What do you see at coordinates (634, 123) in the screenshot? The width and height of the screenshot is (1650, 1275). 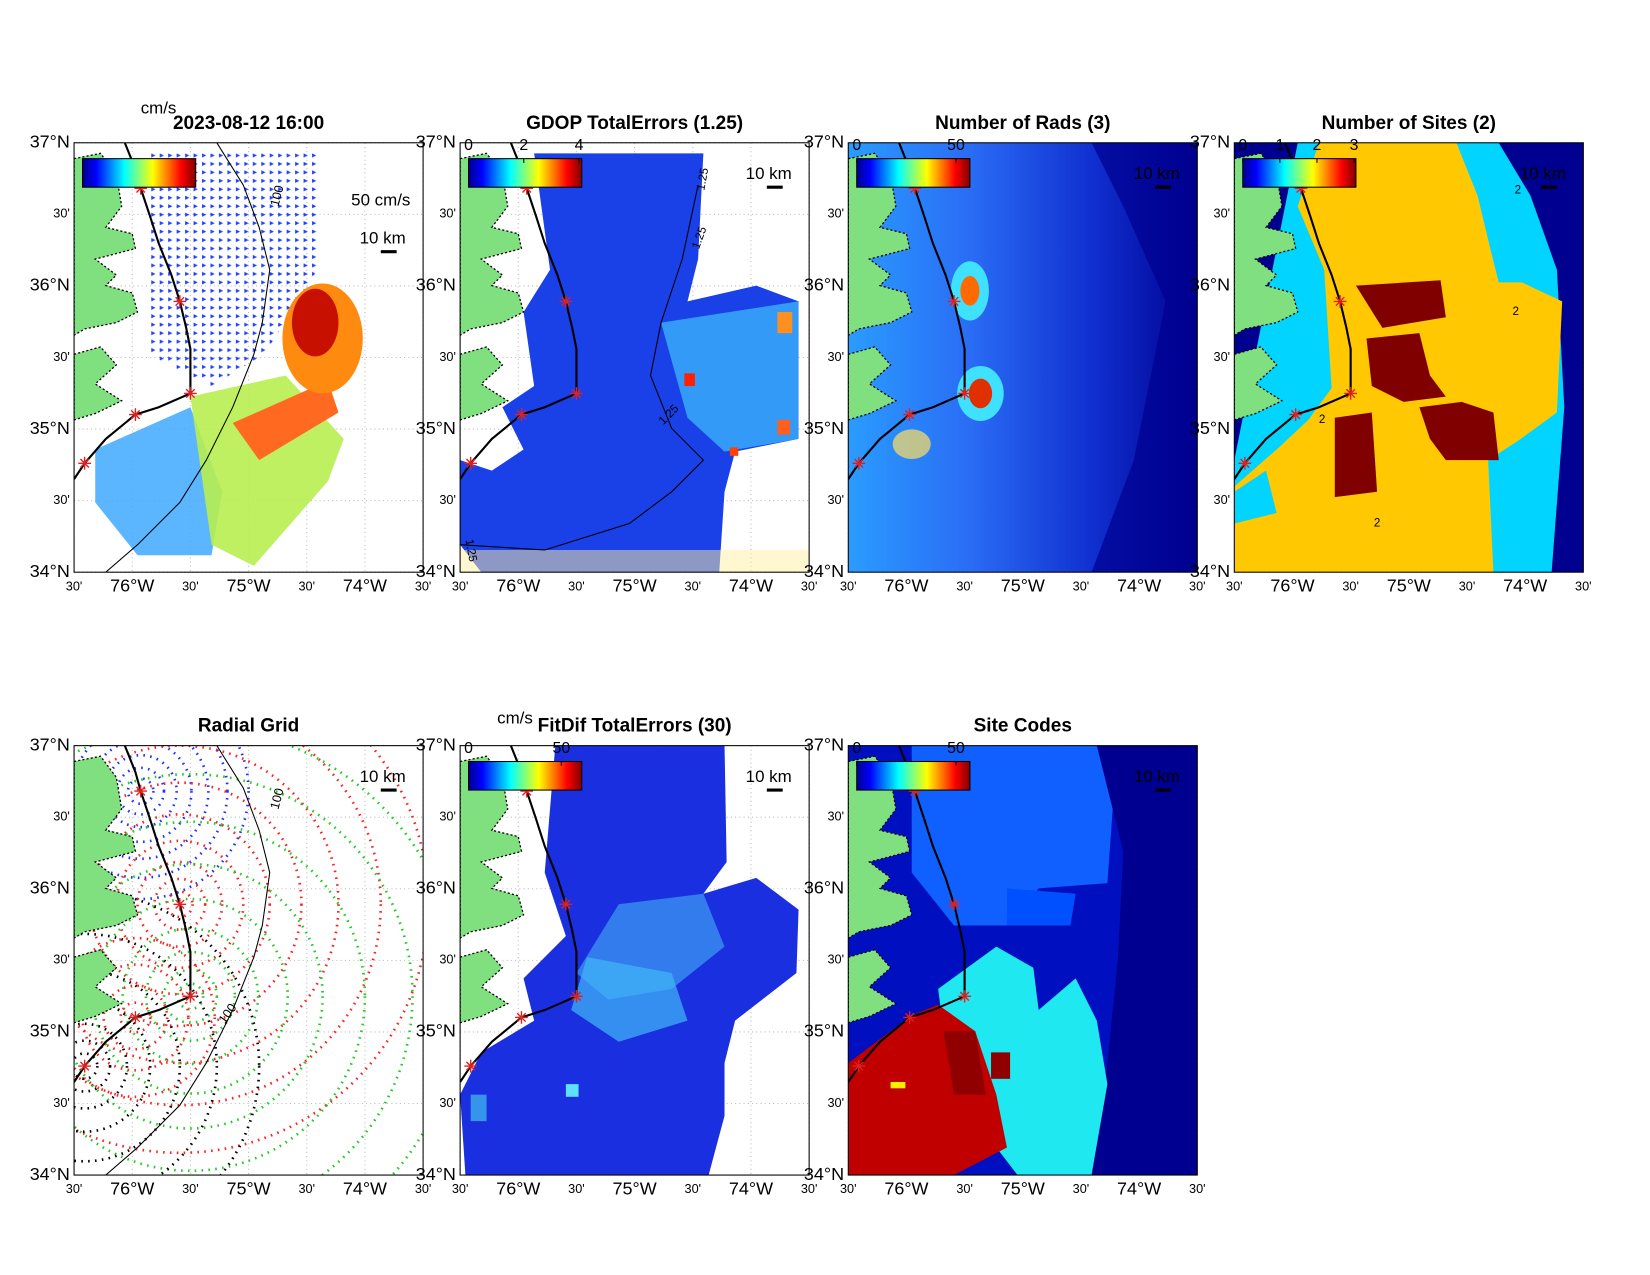 I see `panel-title: GDOP TotalErrors (1.25)` at bounding box center [634, 123].